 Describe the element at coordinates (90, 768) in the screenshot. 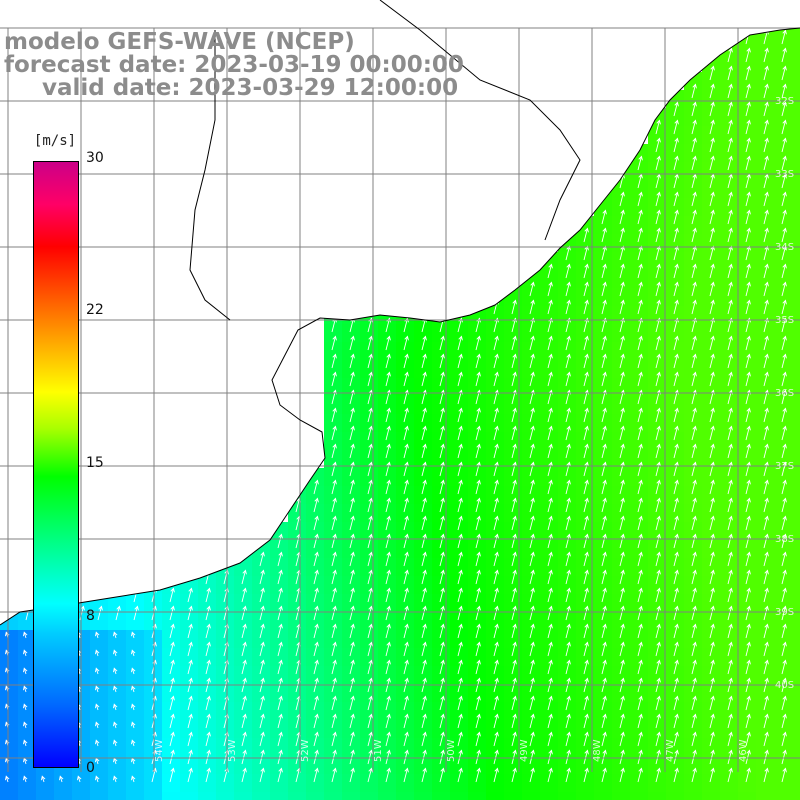

I see `colorbar-tick-0: 0` at that location.